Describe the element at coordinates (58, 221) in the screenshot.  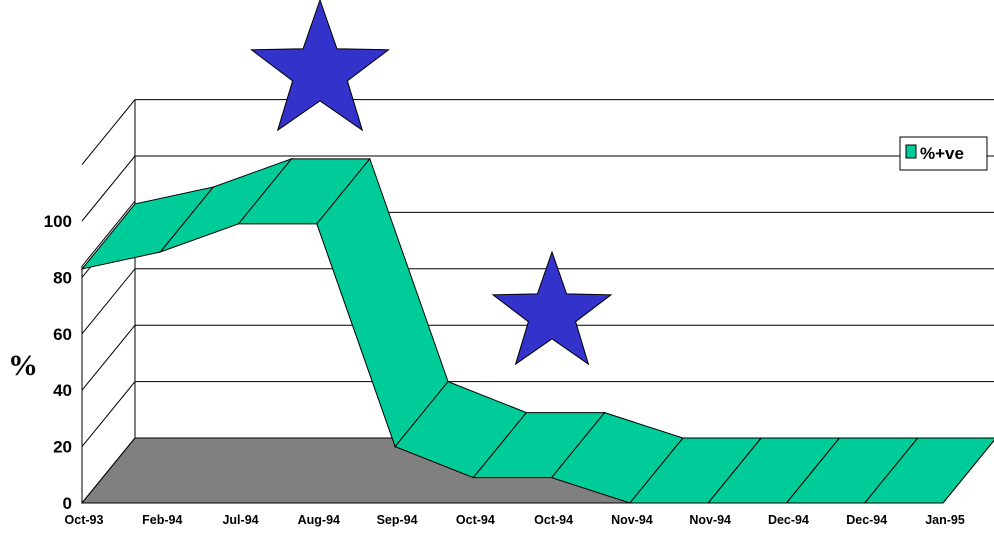
I see `y-tick-label: 100` at that location.